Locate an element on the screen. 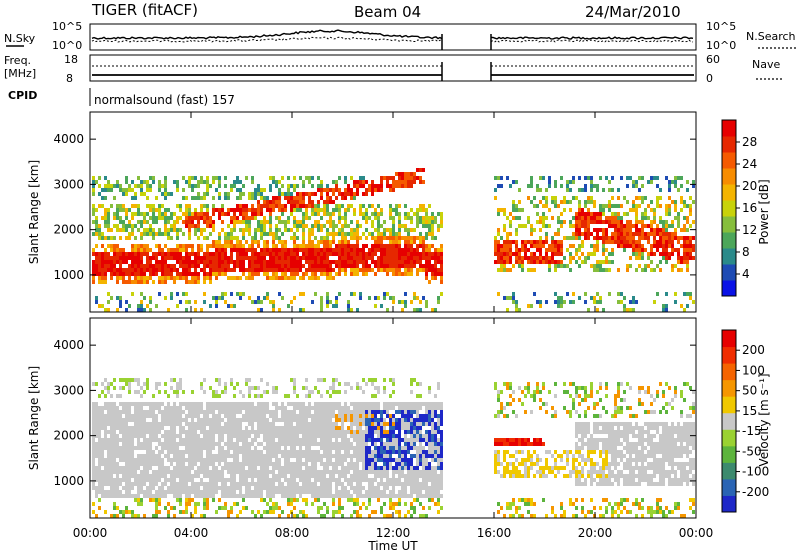 The width and height of the screenshot is (800, 554). cpid-label: CPID is located at coordinates (22, 95).